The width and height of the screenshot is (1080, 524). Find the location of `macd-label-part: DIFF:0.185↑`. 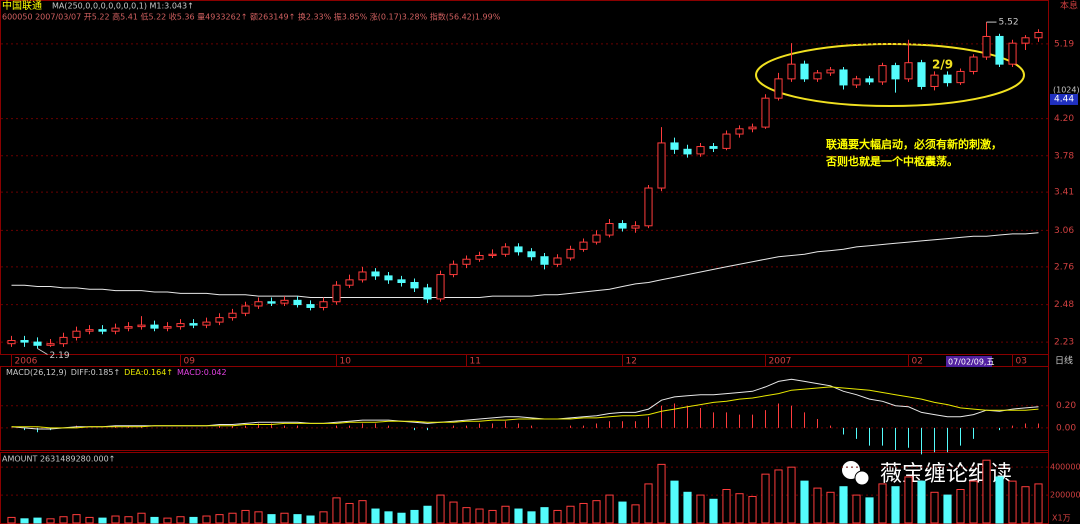

macd-label-part: DIFF:0.185↑ is located at coordinates (95, 372).